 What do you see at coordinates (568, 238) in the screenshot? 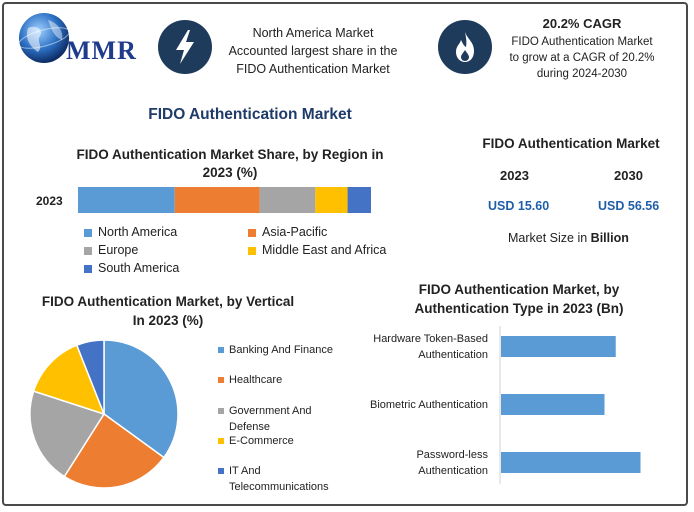
I see `market-size-note: Market Size in Billion` at bounding box center [568, 238].